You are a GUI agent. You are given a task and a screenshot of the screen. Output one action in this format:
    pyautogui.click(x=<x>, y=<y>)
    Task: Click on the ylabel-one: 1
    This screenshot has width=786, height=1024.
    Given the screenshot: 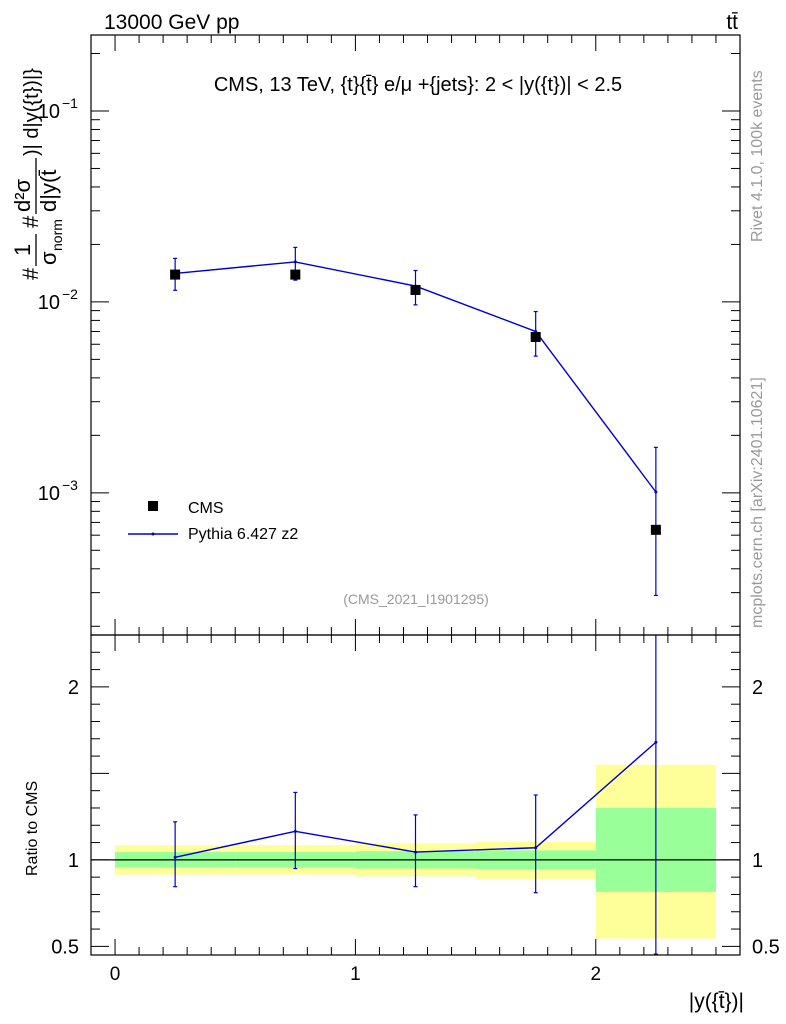 What is the action you would take?
    pyautogui.click(x=22, y=250)
    